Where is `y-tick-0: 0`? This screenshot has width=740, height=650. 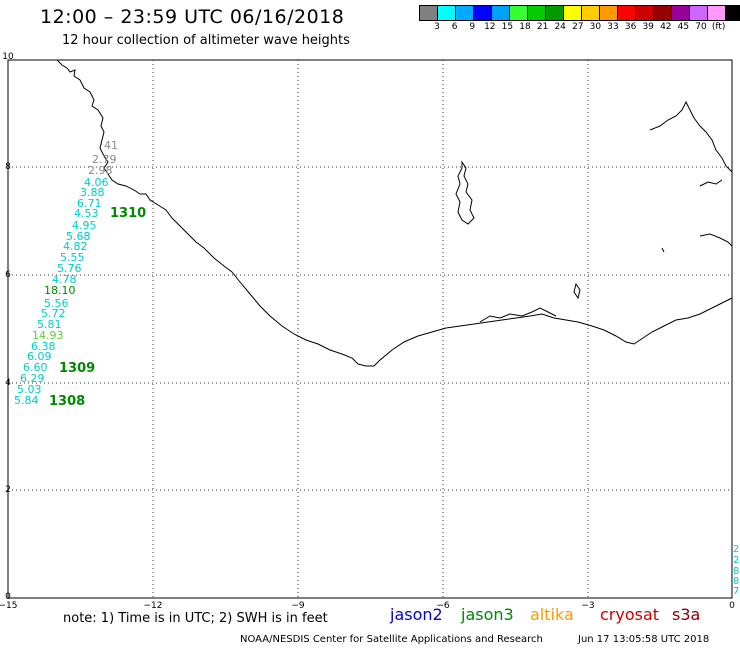
y-tick-0: 0 is located at coordinates (8, 597).